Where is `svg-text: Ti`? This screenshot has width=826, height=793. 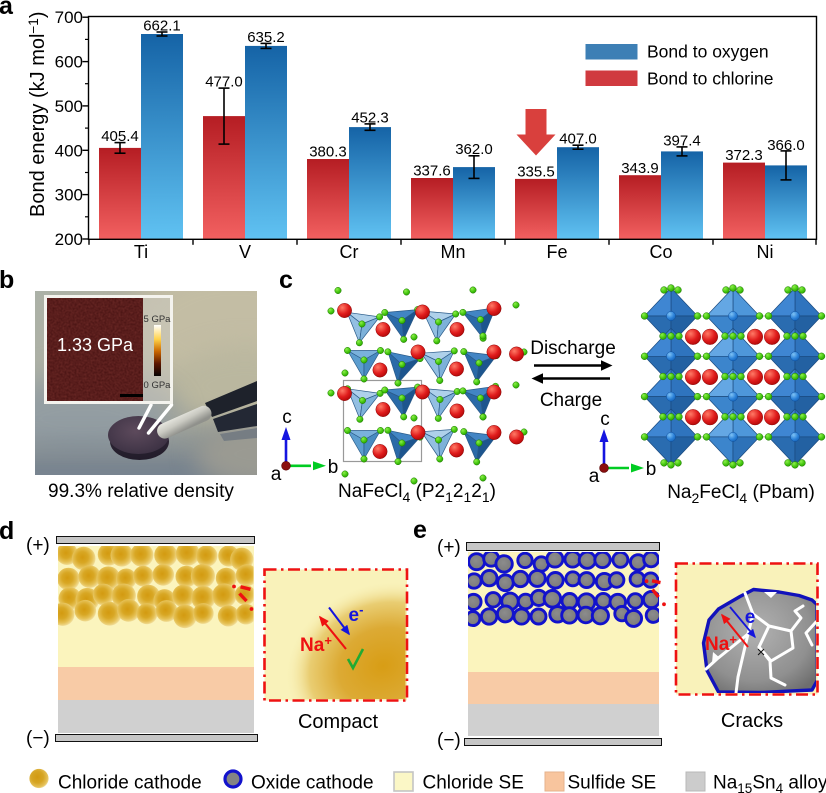 svg-text: Ti is located at coordinates (141, 252).